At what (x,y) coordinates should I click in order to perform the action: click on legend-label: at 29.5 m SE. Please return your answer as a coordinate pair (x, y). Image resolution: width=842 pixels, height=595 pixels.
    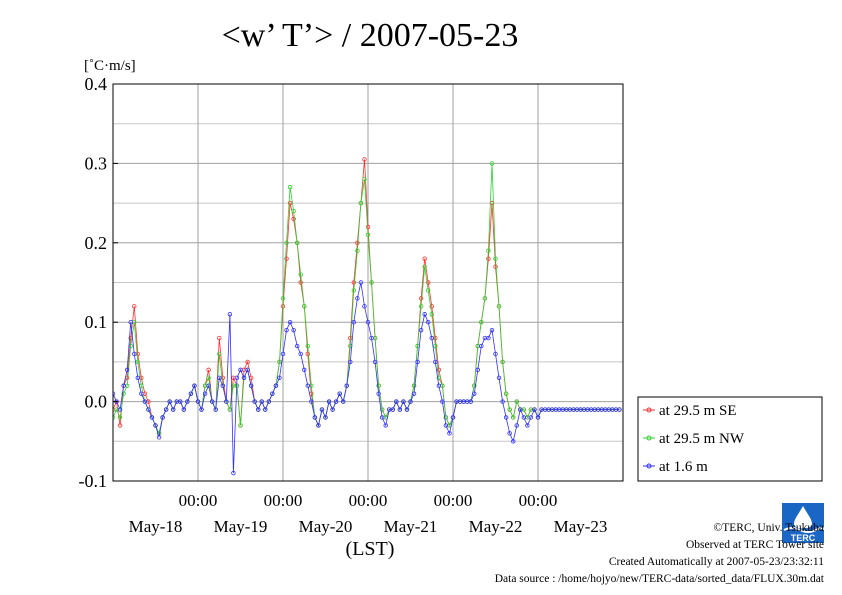
    Looking at the image, I should click on (698, 411).